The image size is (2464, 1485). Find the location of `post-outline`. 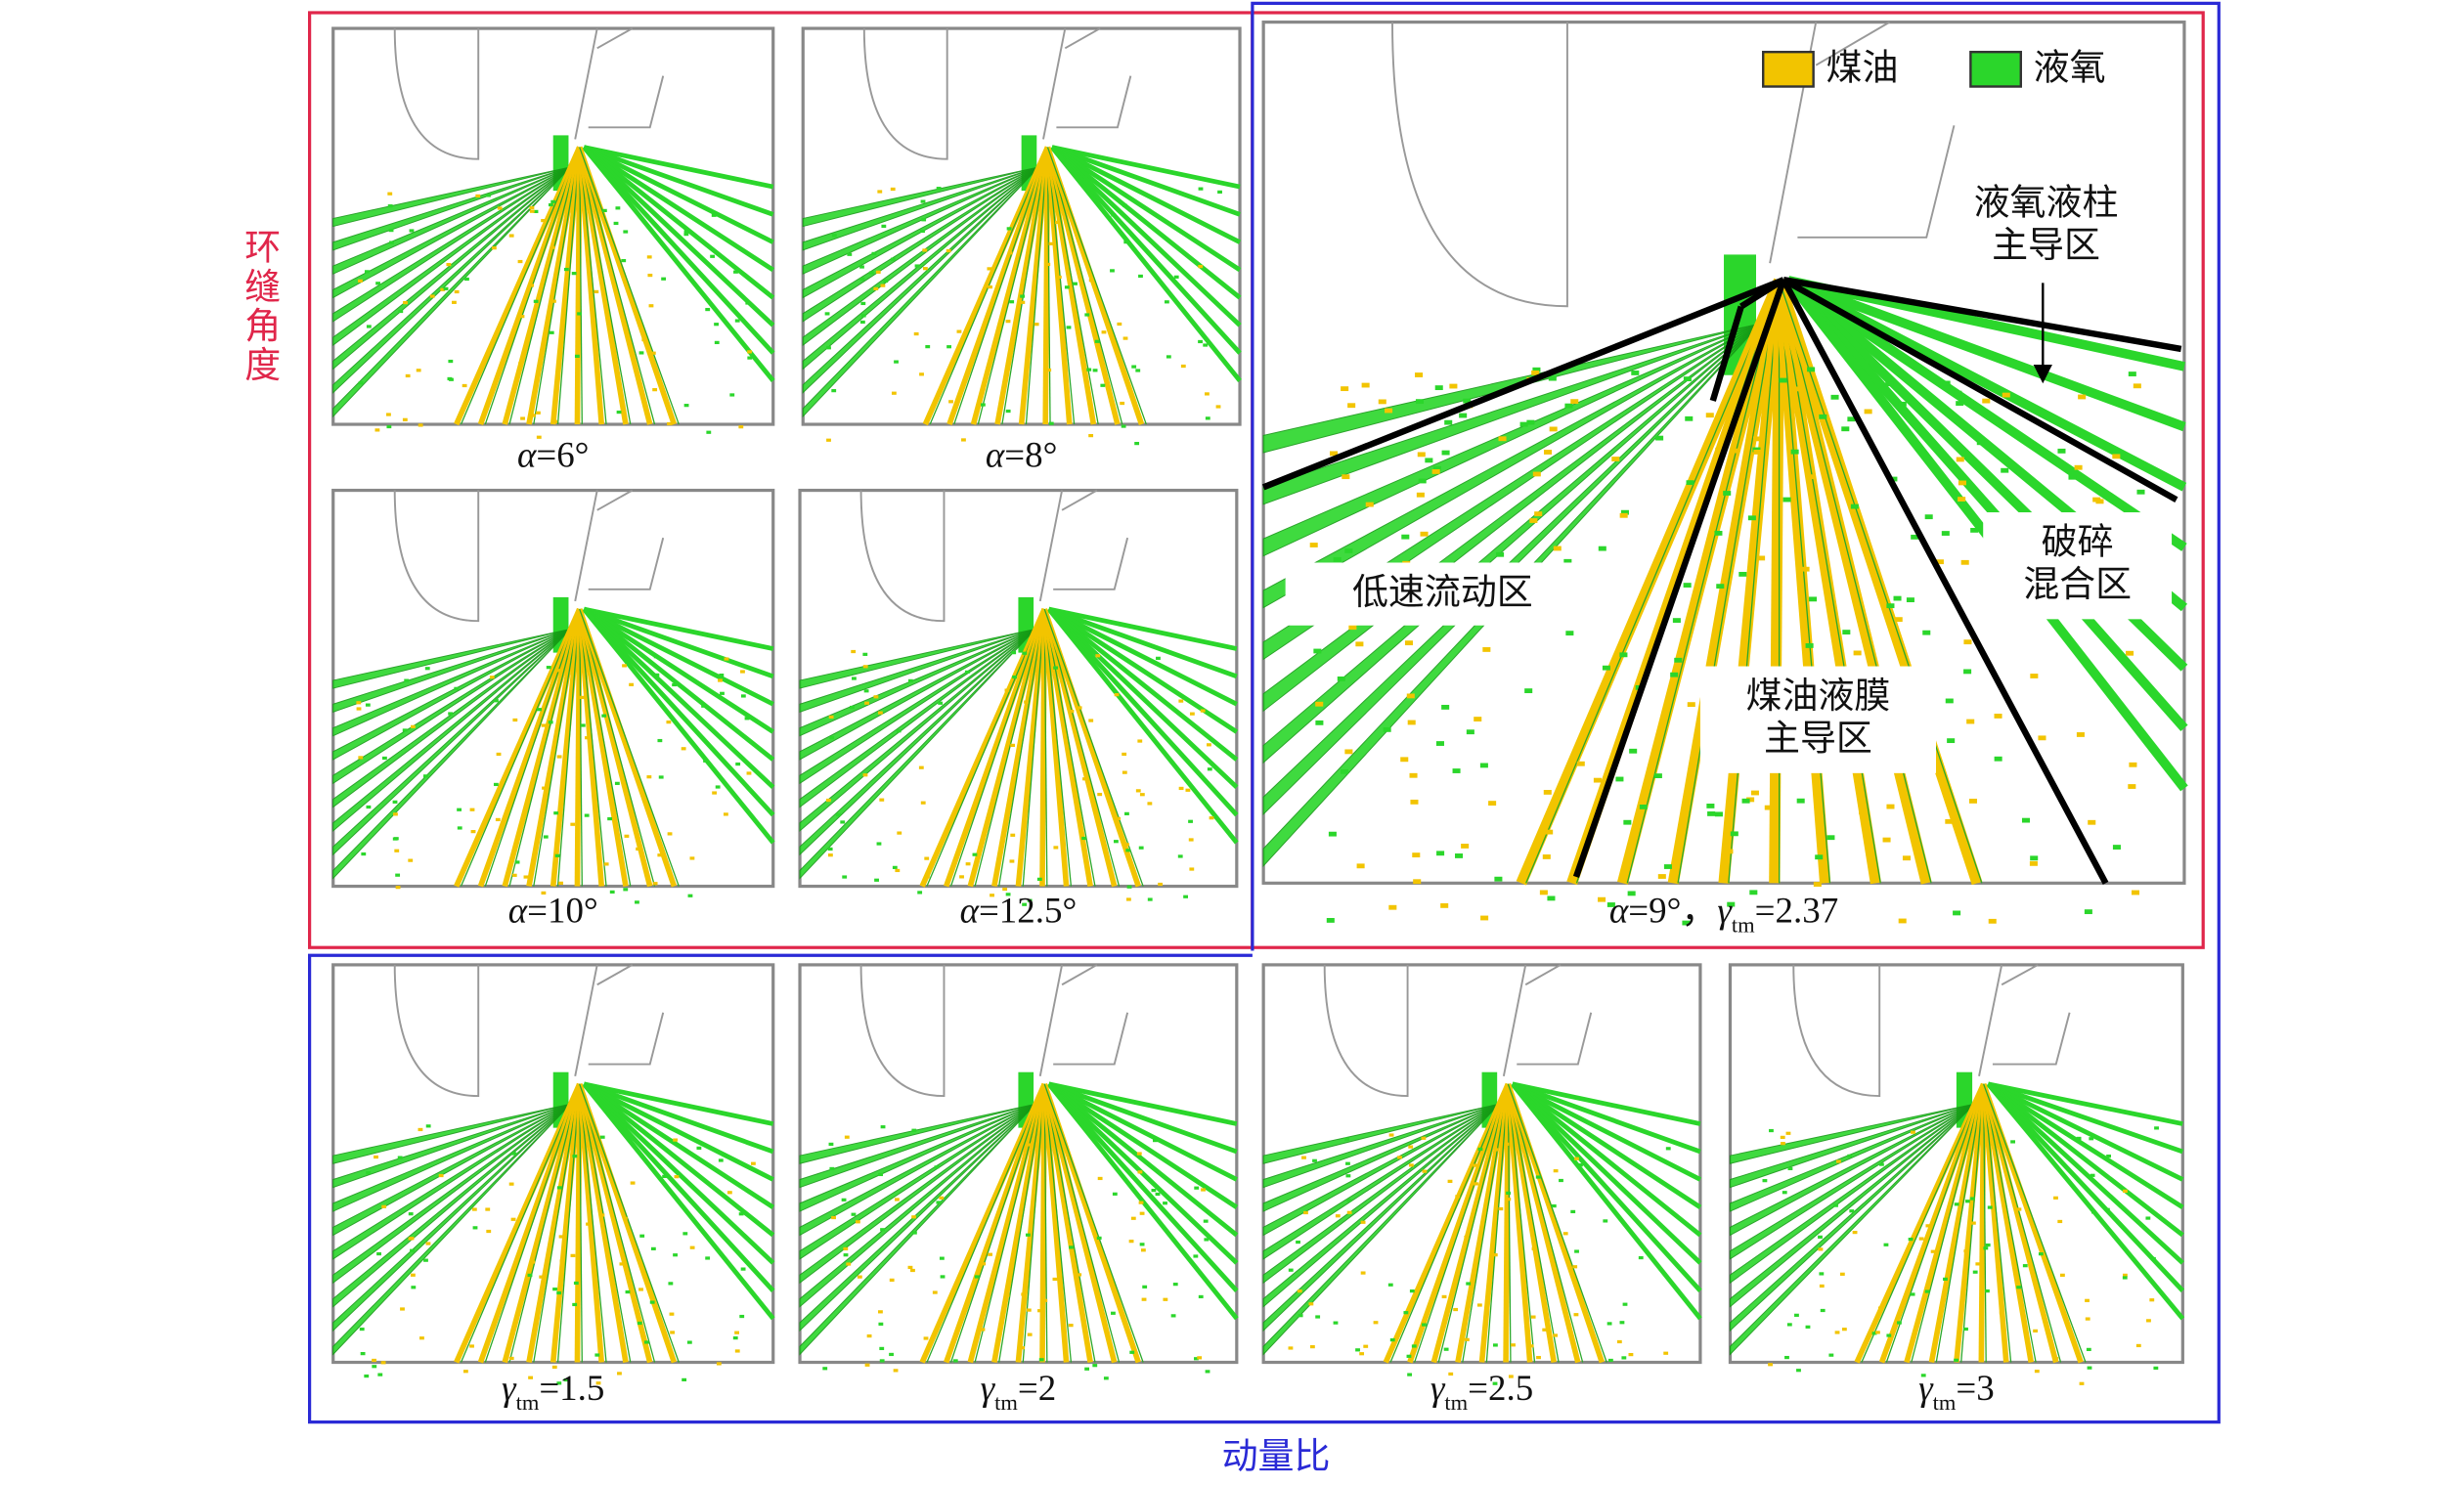

post-outline is located at coordinates (619, 1020).